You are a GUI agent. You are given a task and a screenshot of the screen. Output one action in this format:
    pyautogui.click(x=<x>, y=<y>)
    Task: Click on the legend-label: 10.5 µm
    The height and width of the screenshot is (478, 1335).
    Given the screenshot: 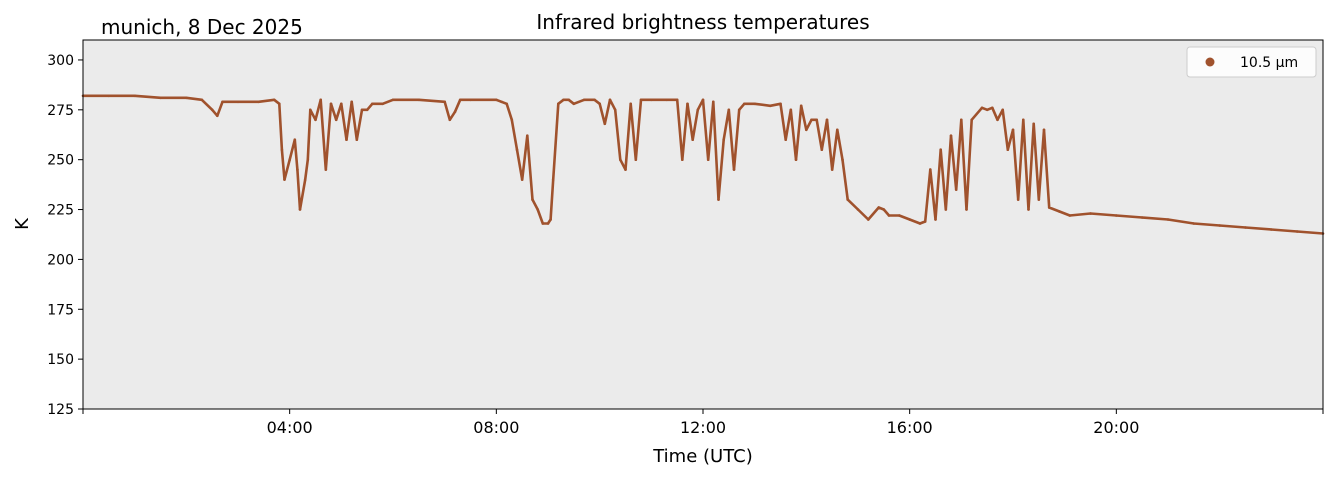 What is the action you would take?
    pyautogui.click(x=1269, y=63)
    